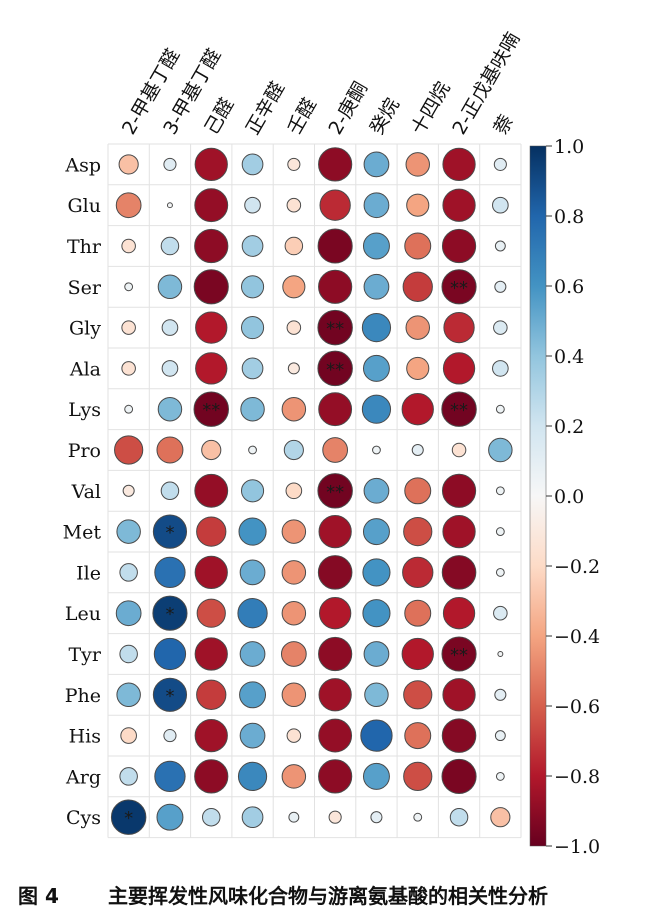  What do you see at coordinates (85, 737) in the screenshot?
I see `row-label: His` at bounding box center [85, 737].